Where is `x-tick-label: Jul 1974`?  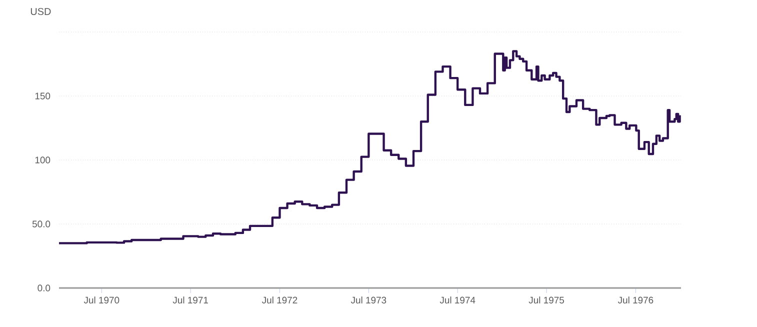
x-tick-label: Jul 1974 is located at coordinates (458, 300).